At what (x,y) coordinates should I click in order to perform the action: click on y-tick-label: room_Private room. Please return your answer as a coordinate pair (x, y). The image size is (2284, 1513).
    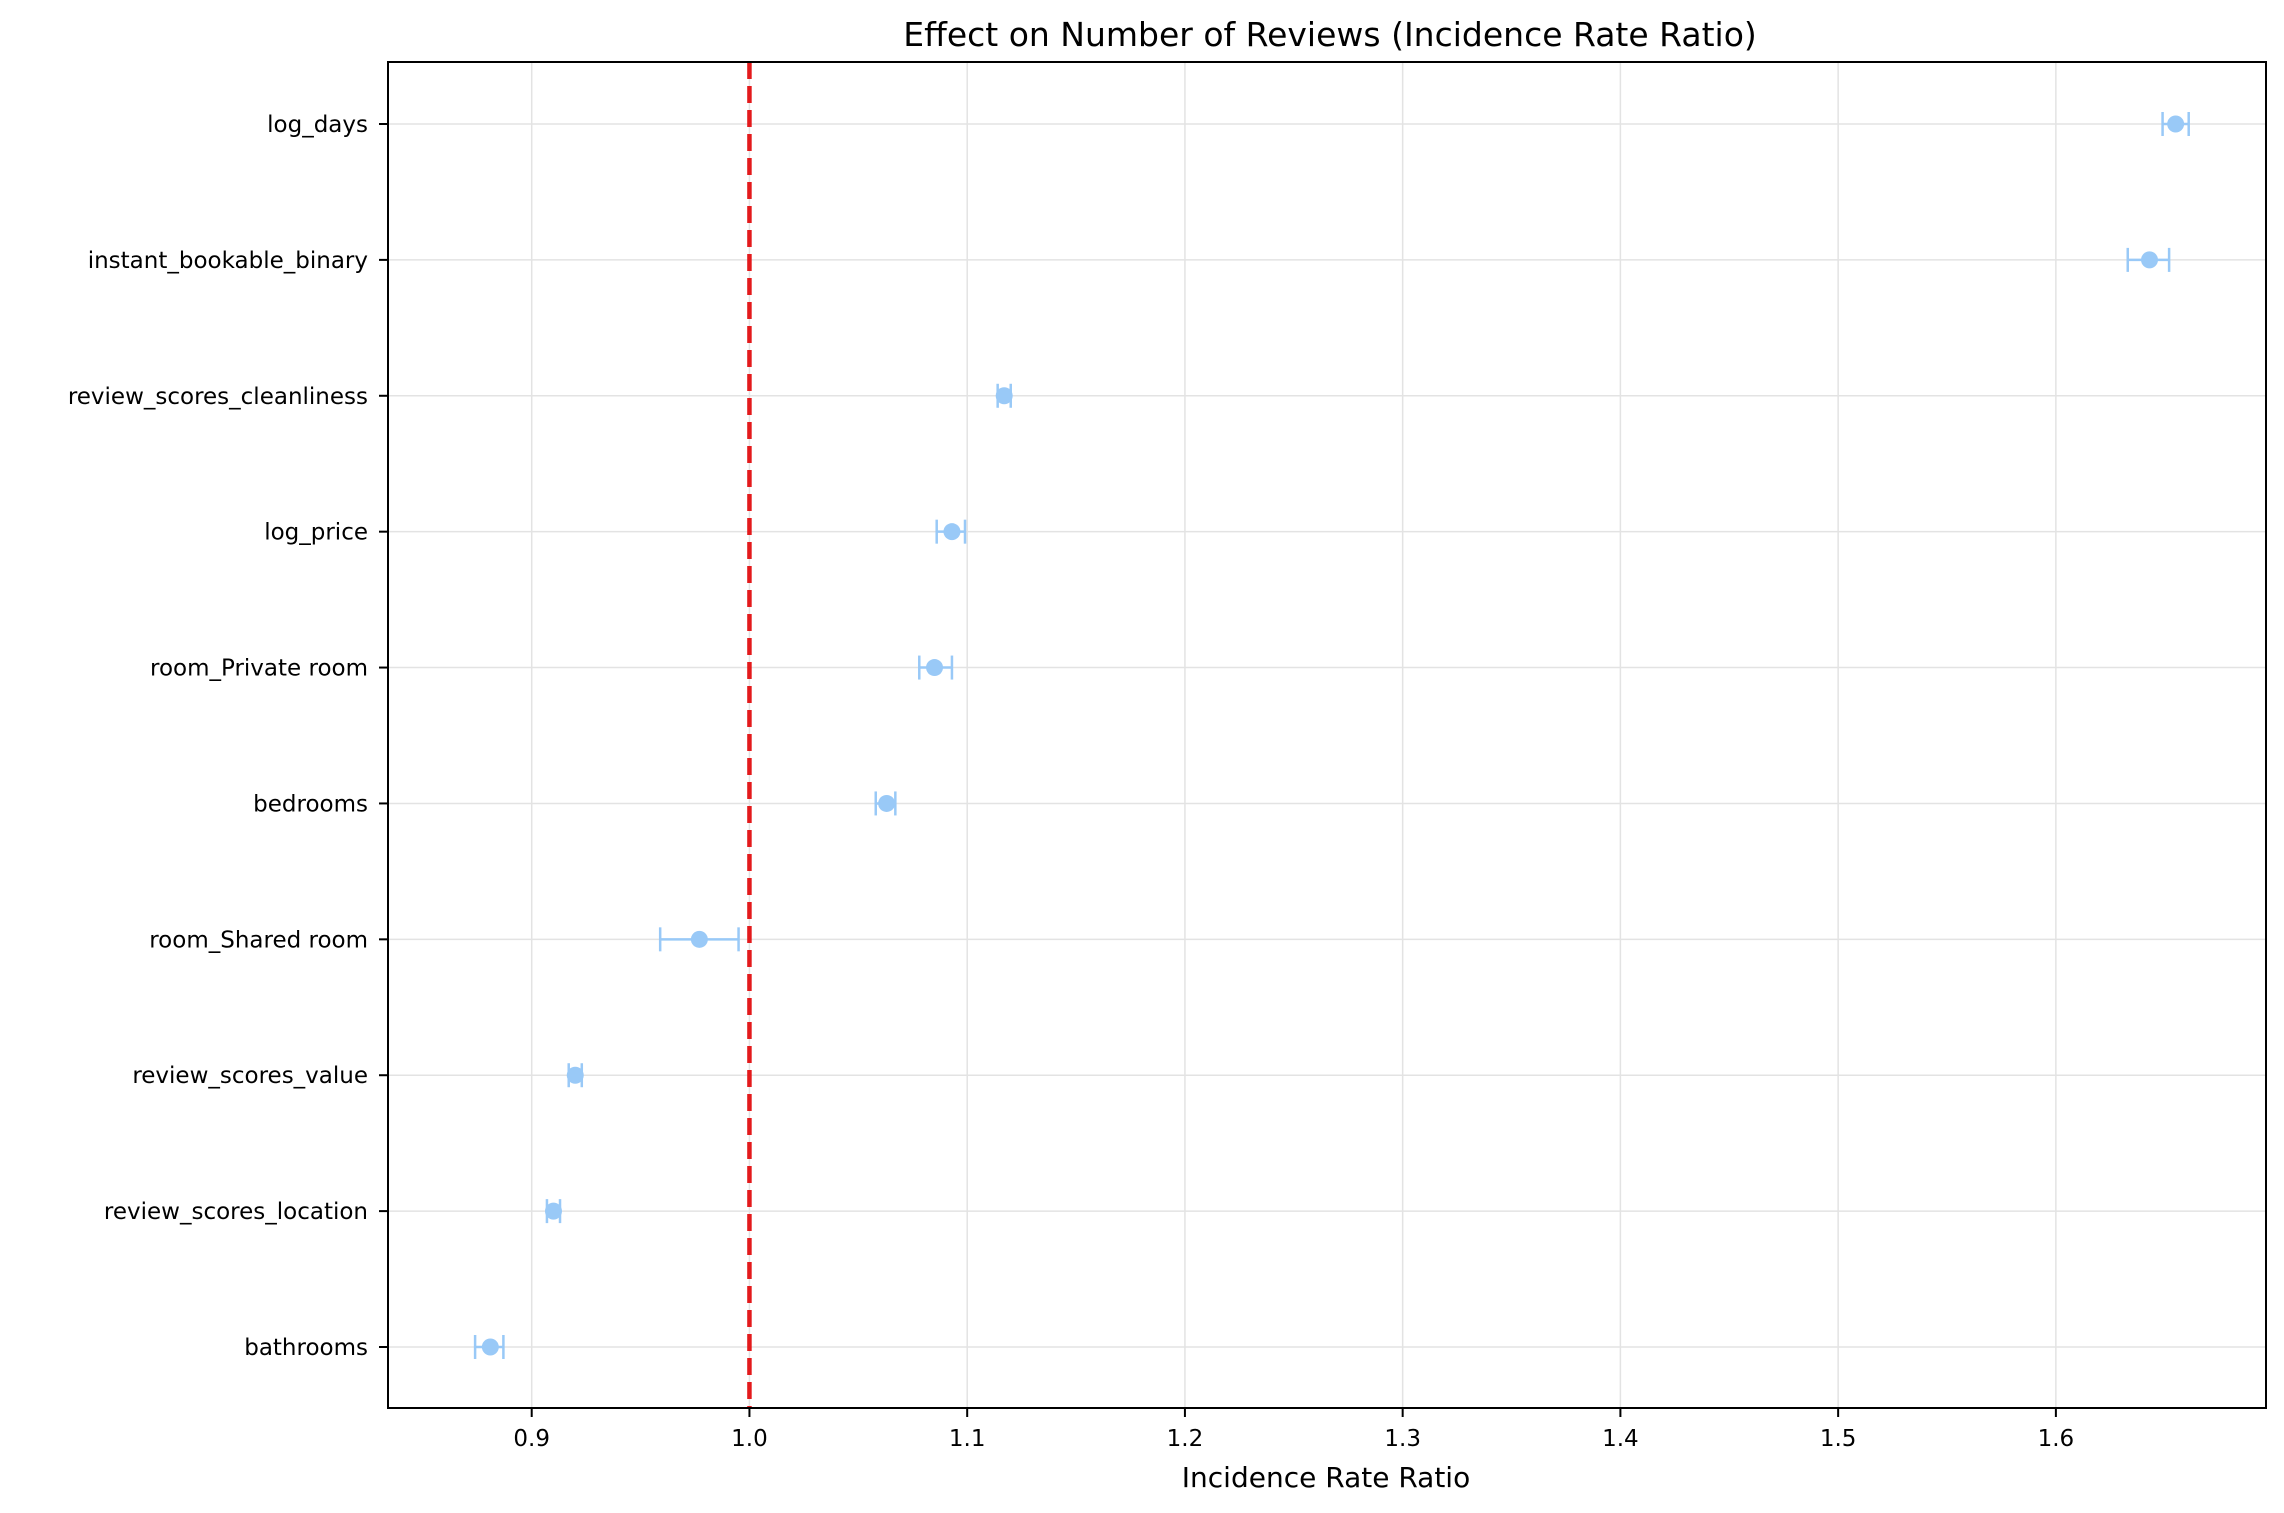
    Looking at the image, I should click on (259, 669).